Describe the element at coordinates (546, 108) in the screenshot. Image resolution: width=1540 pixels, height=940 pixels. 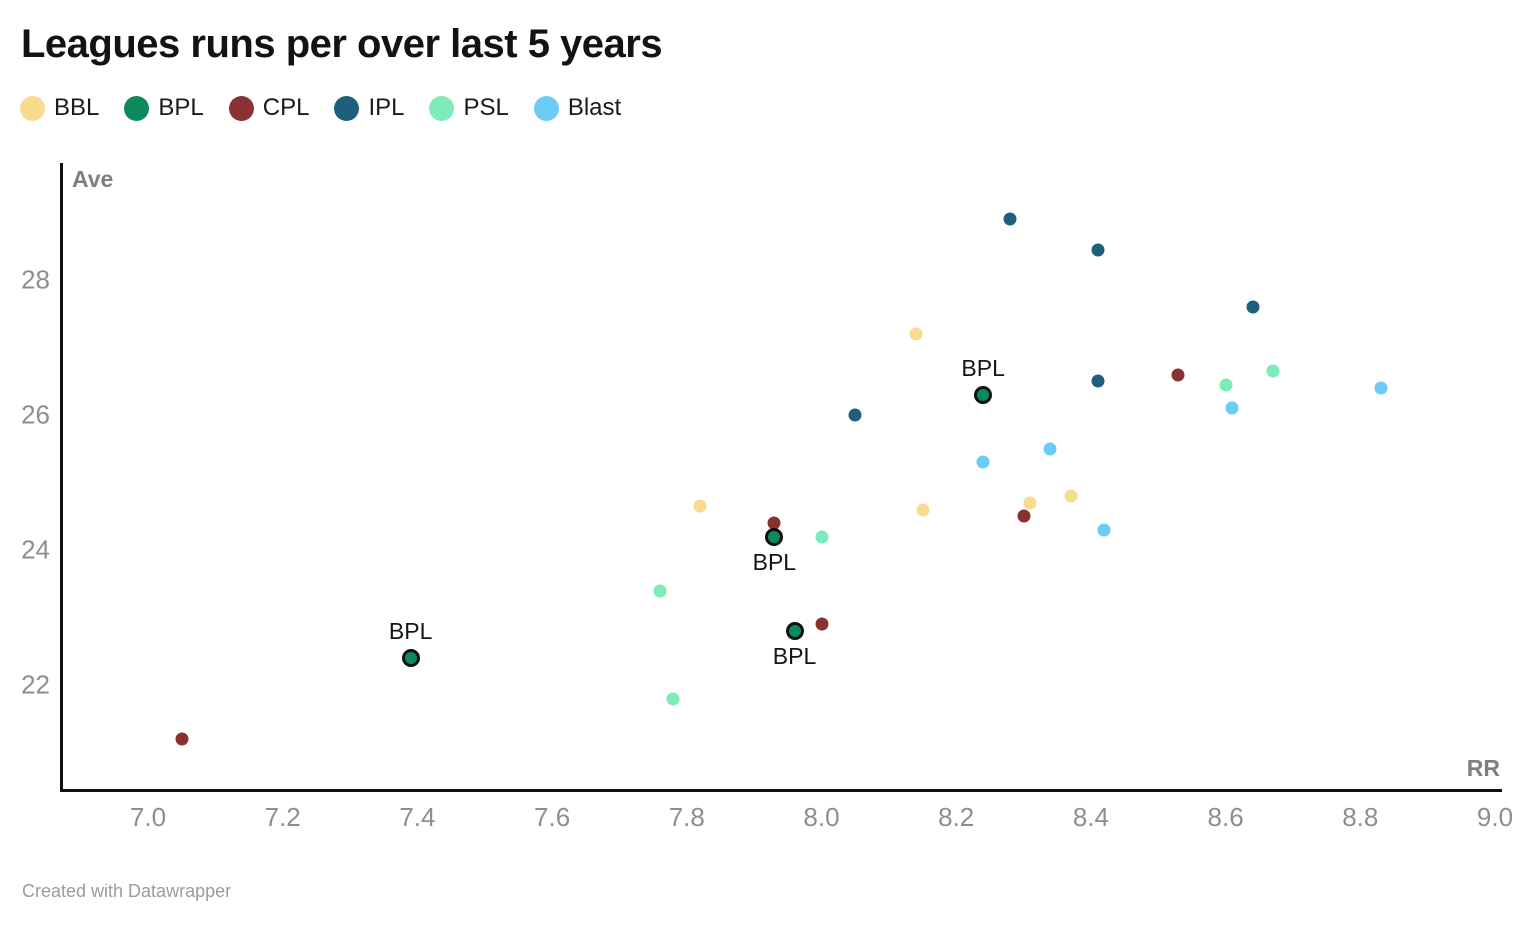
I see `legend-dot-blast` at that location.